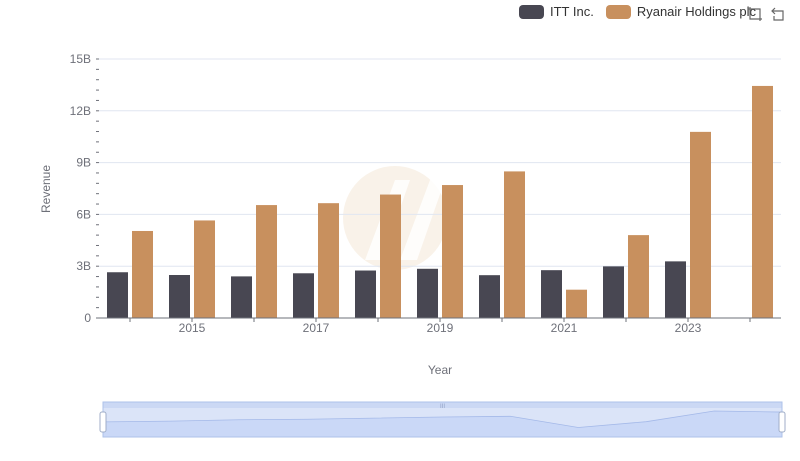 This screenshot has height=461, width=800. I want to click on x-tick-label: 2021, so click(564, 328).